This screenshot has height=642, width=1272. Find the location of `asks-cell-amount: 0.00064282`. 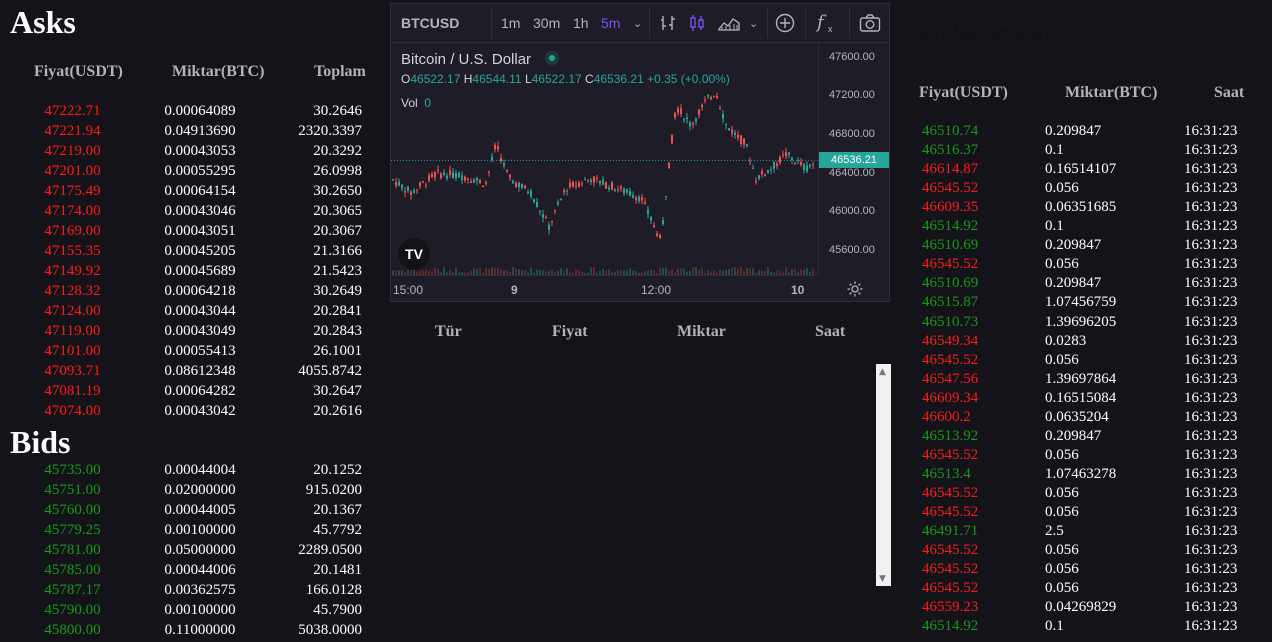

asks-cell-amount: 0.00064282 is located at coordinates (200, 391).